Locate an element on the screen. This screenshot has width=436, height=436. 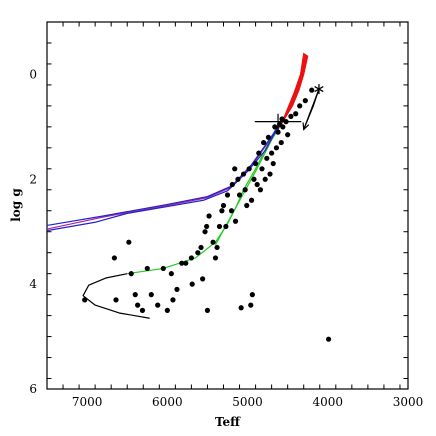
arrow-line is located at coordinates (311, 109).